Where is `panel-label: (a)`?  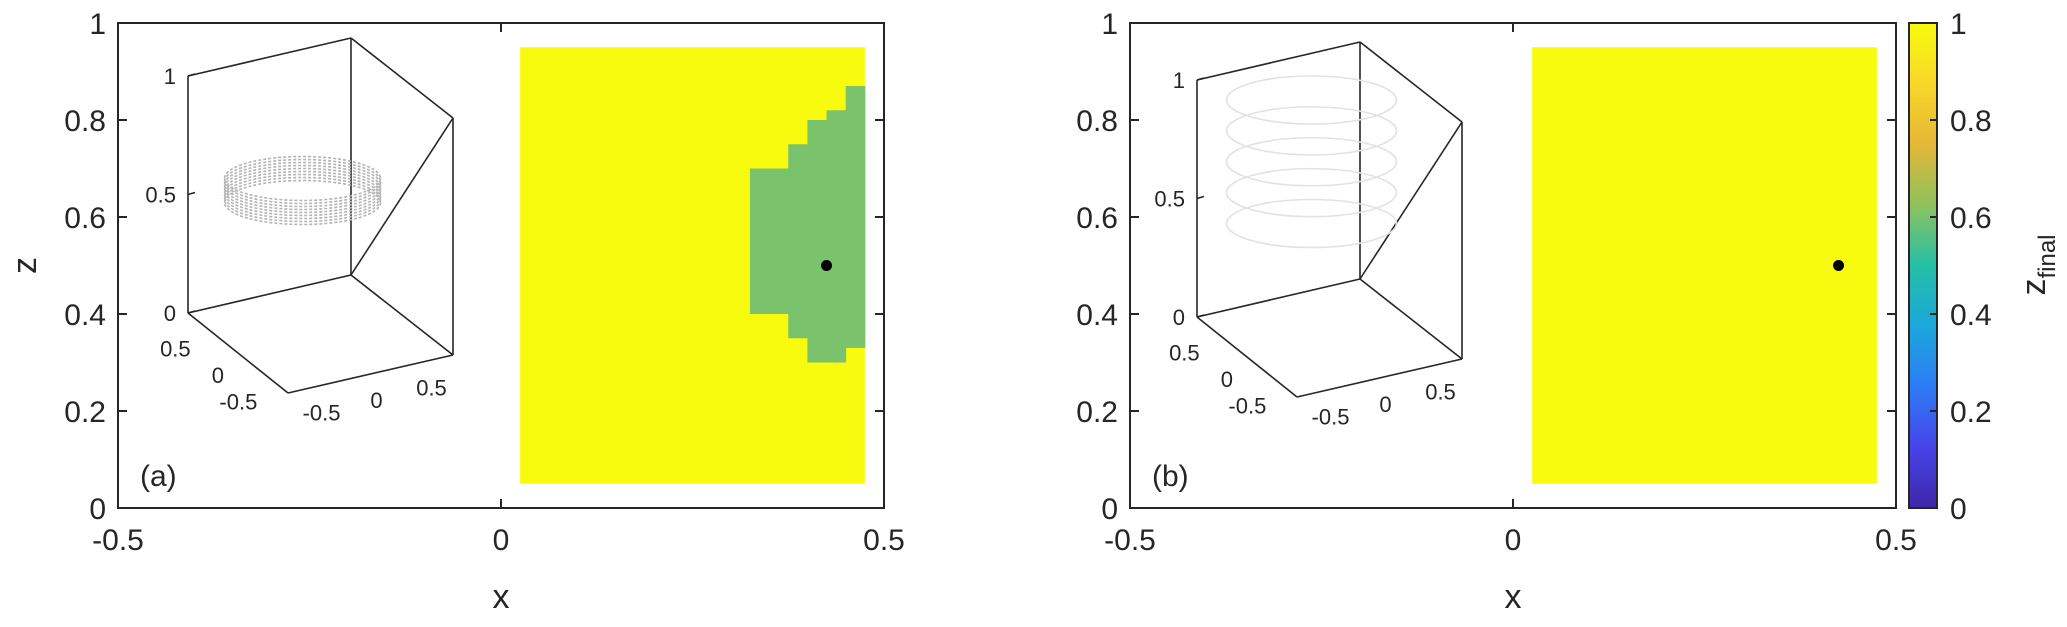 panel-label: (a) is located at coordinates (158, 476).